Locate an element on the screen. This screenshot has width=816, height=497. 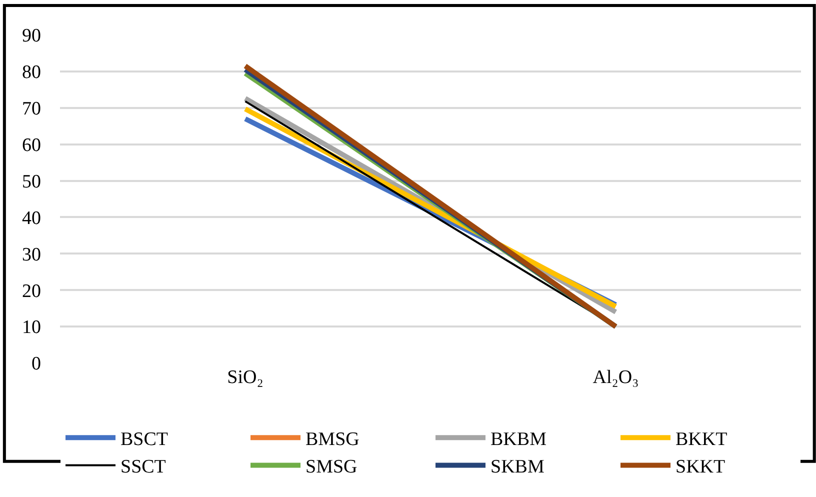
legend-label: SKKT is located at coordinates (701, 467).